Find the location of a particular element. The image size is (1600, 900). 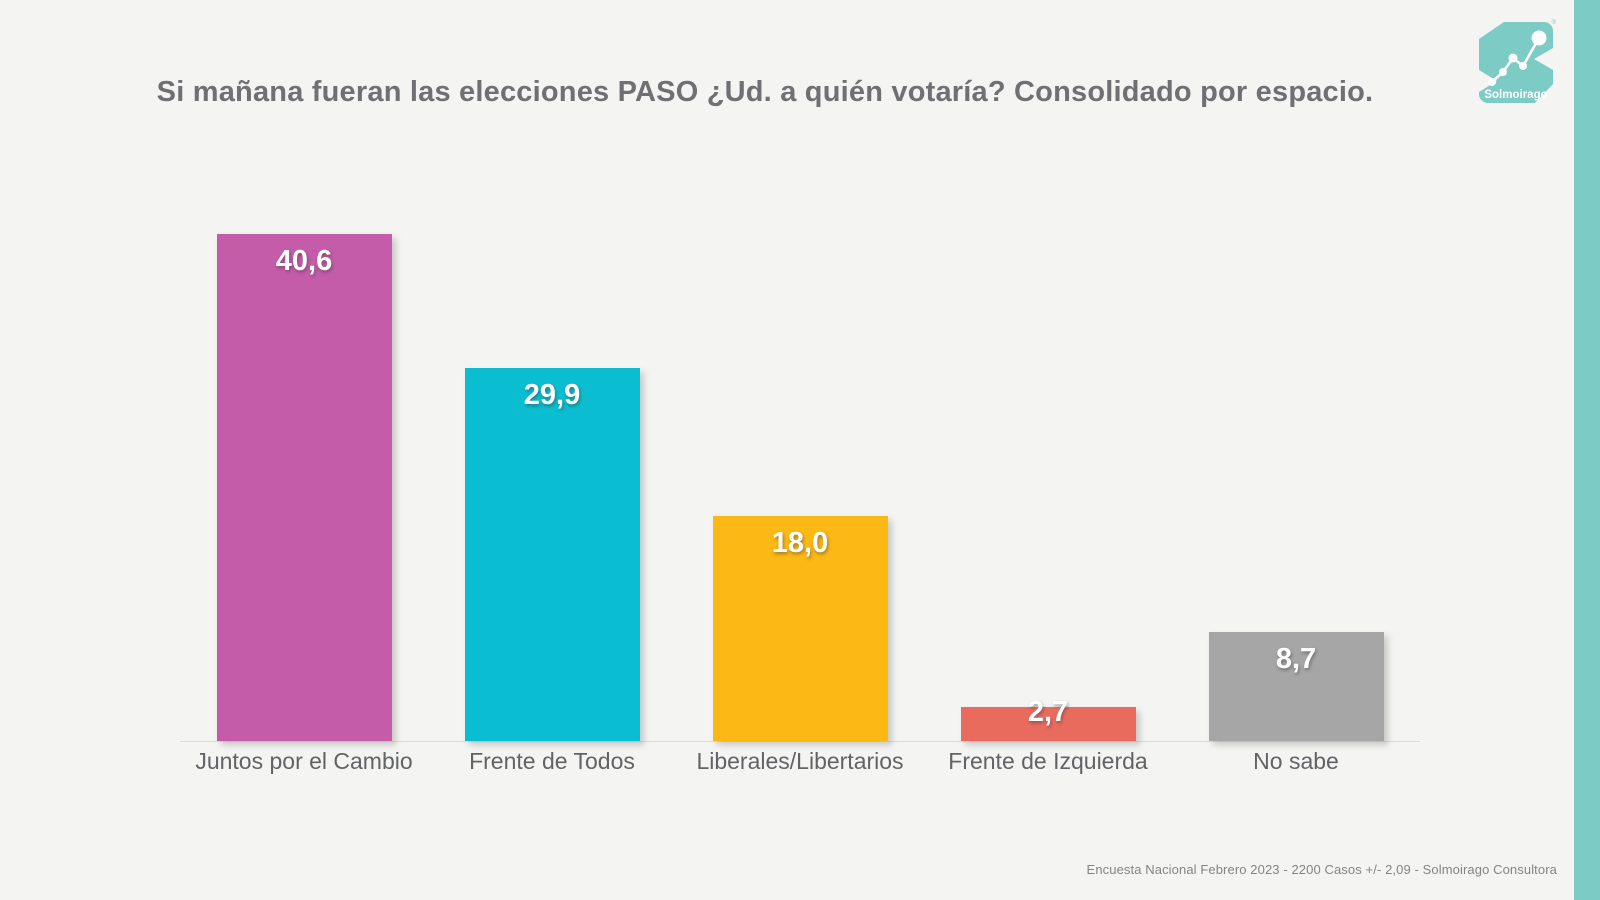

bar-cell-frente-de-izquierda: 2,7 is located at coordinates (1048, 488).